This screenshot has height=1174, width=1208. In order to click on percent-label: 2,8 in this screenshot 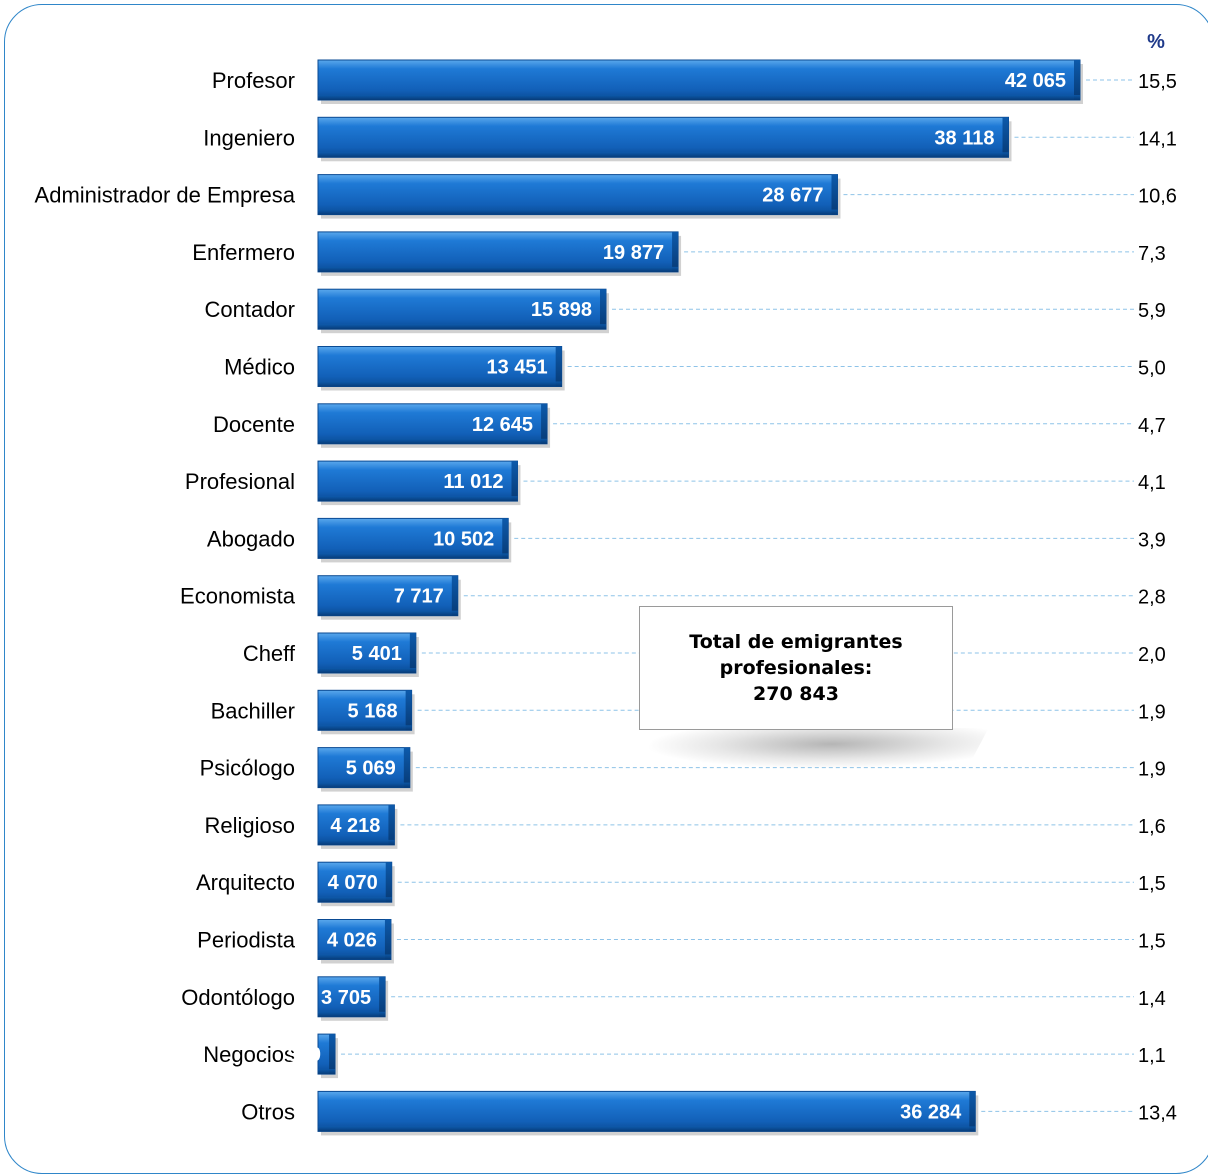, I will do `click(1152, 598)`.